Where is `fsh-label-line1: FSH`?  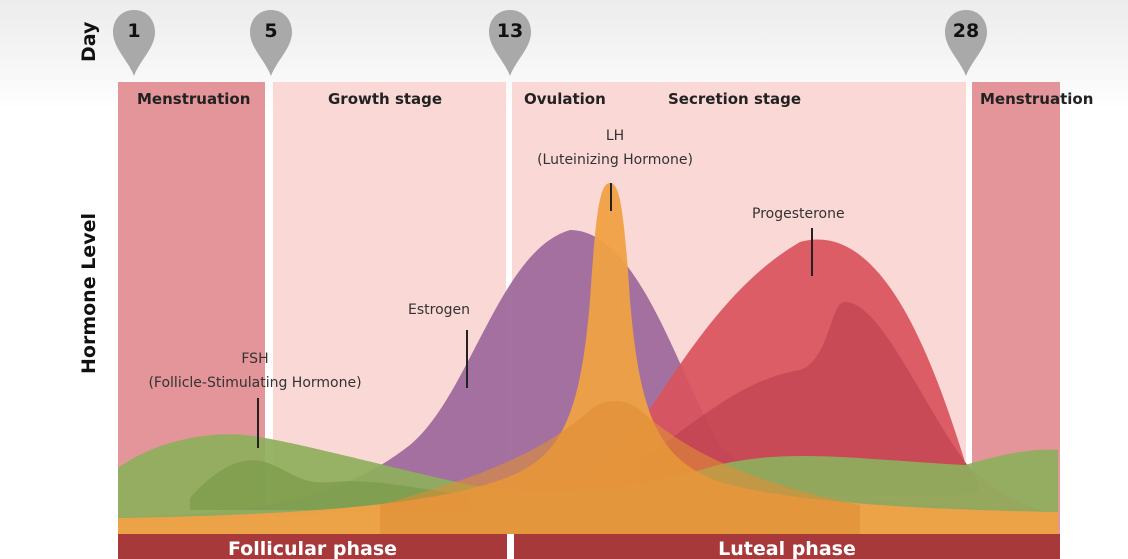 fsh-label-line1: FSH is located at coordinates (255, 359).